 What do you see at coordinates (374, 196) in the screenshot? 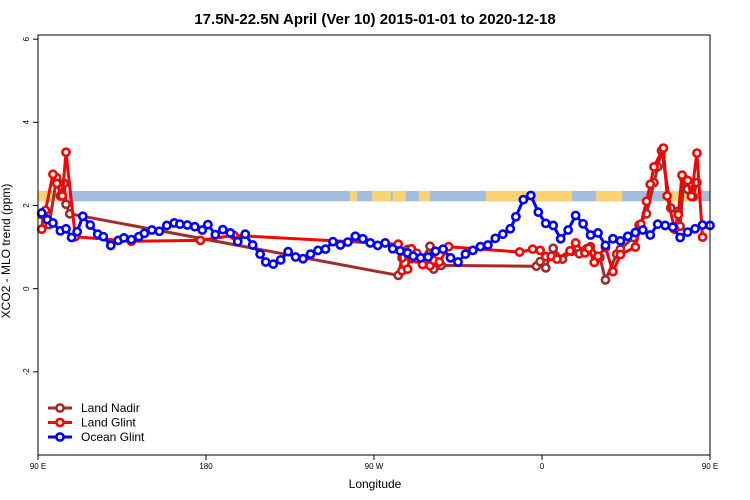
I see `land-ocean-strip` at bounding box center [374, 196].